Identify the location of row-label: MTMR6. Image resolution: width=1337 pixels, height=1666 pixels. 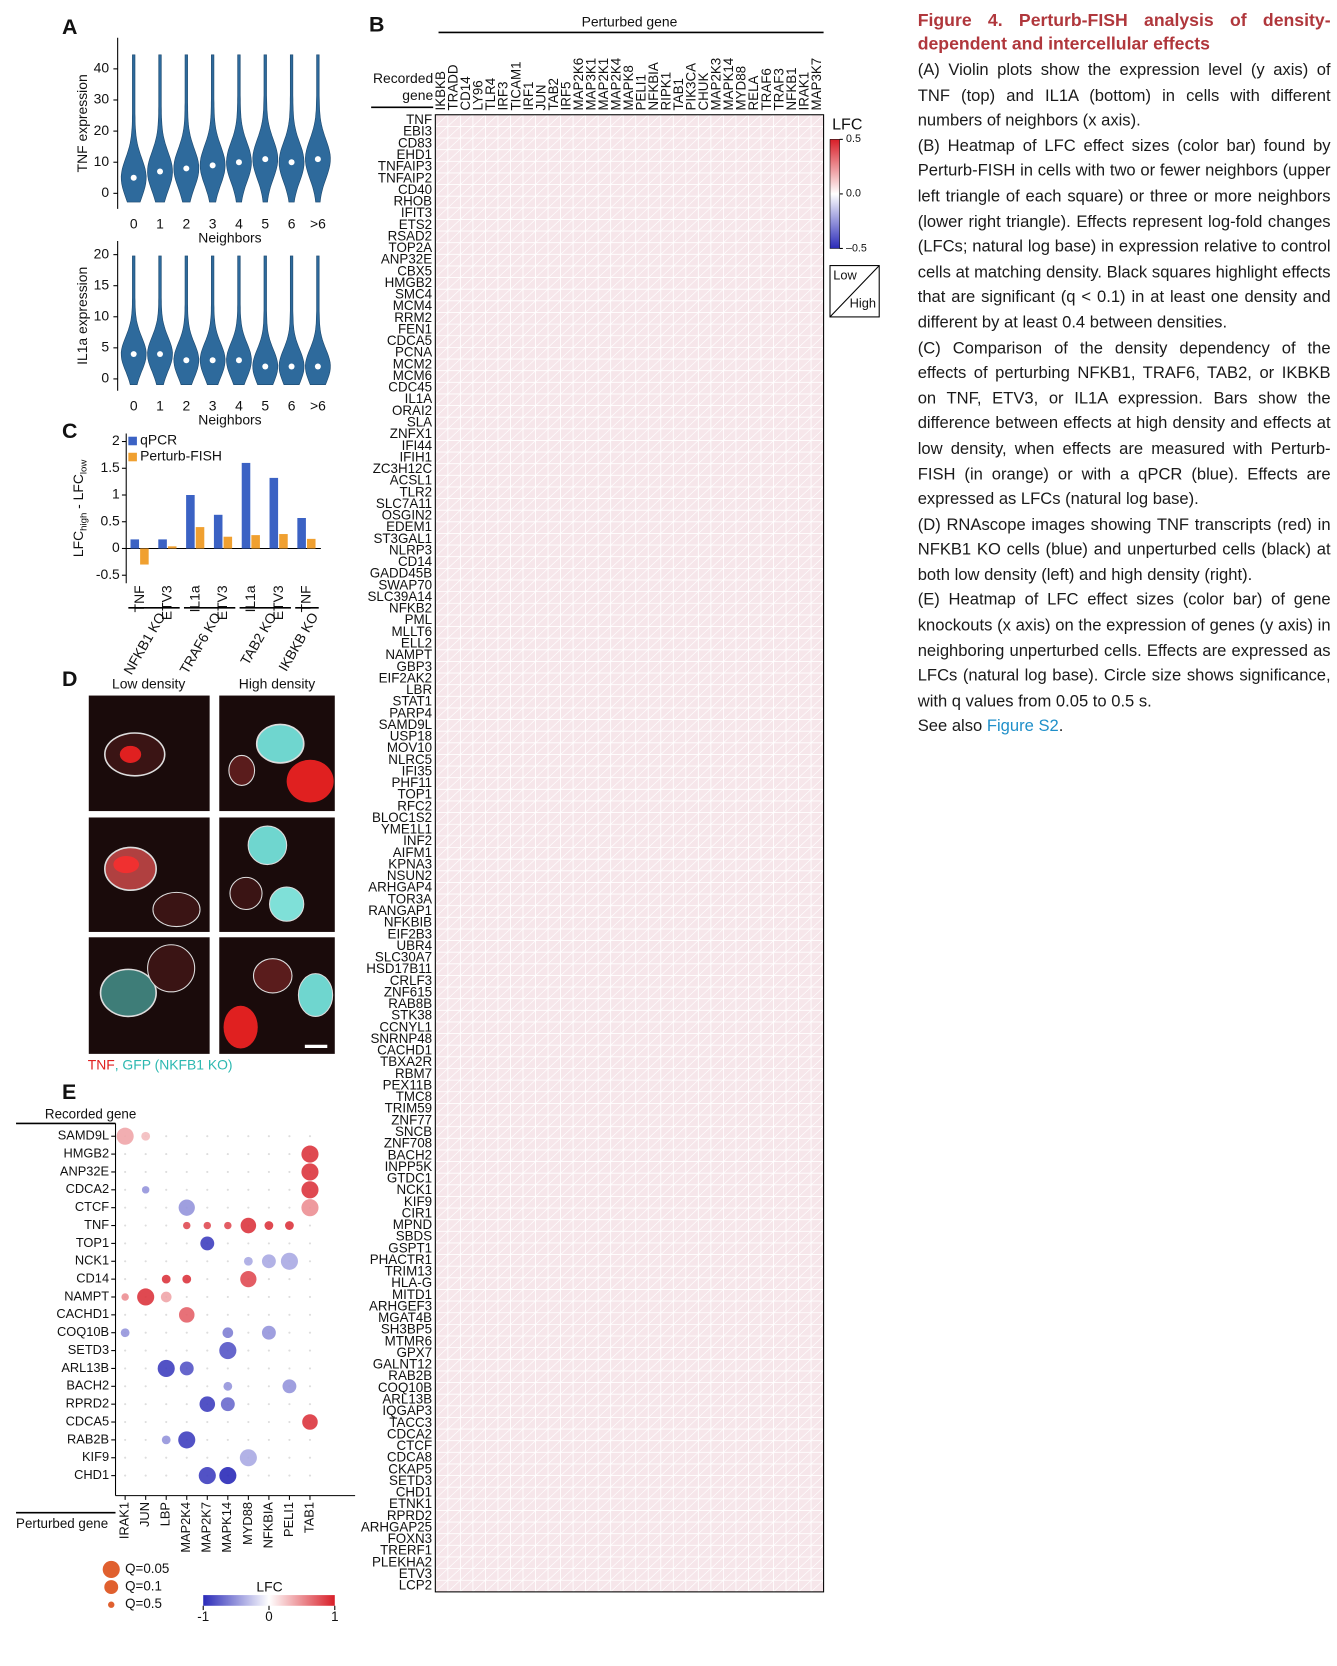
(409, 1340).